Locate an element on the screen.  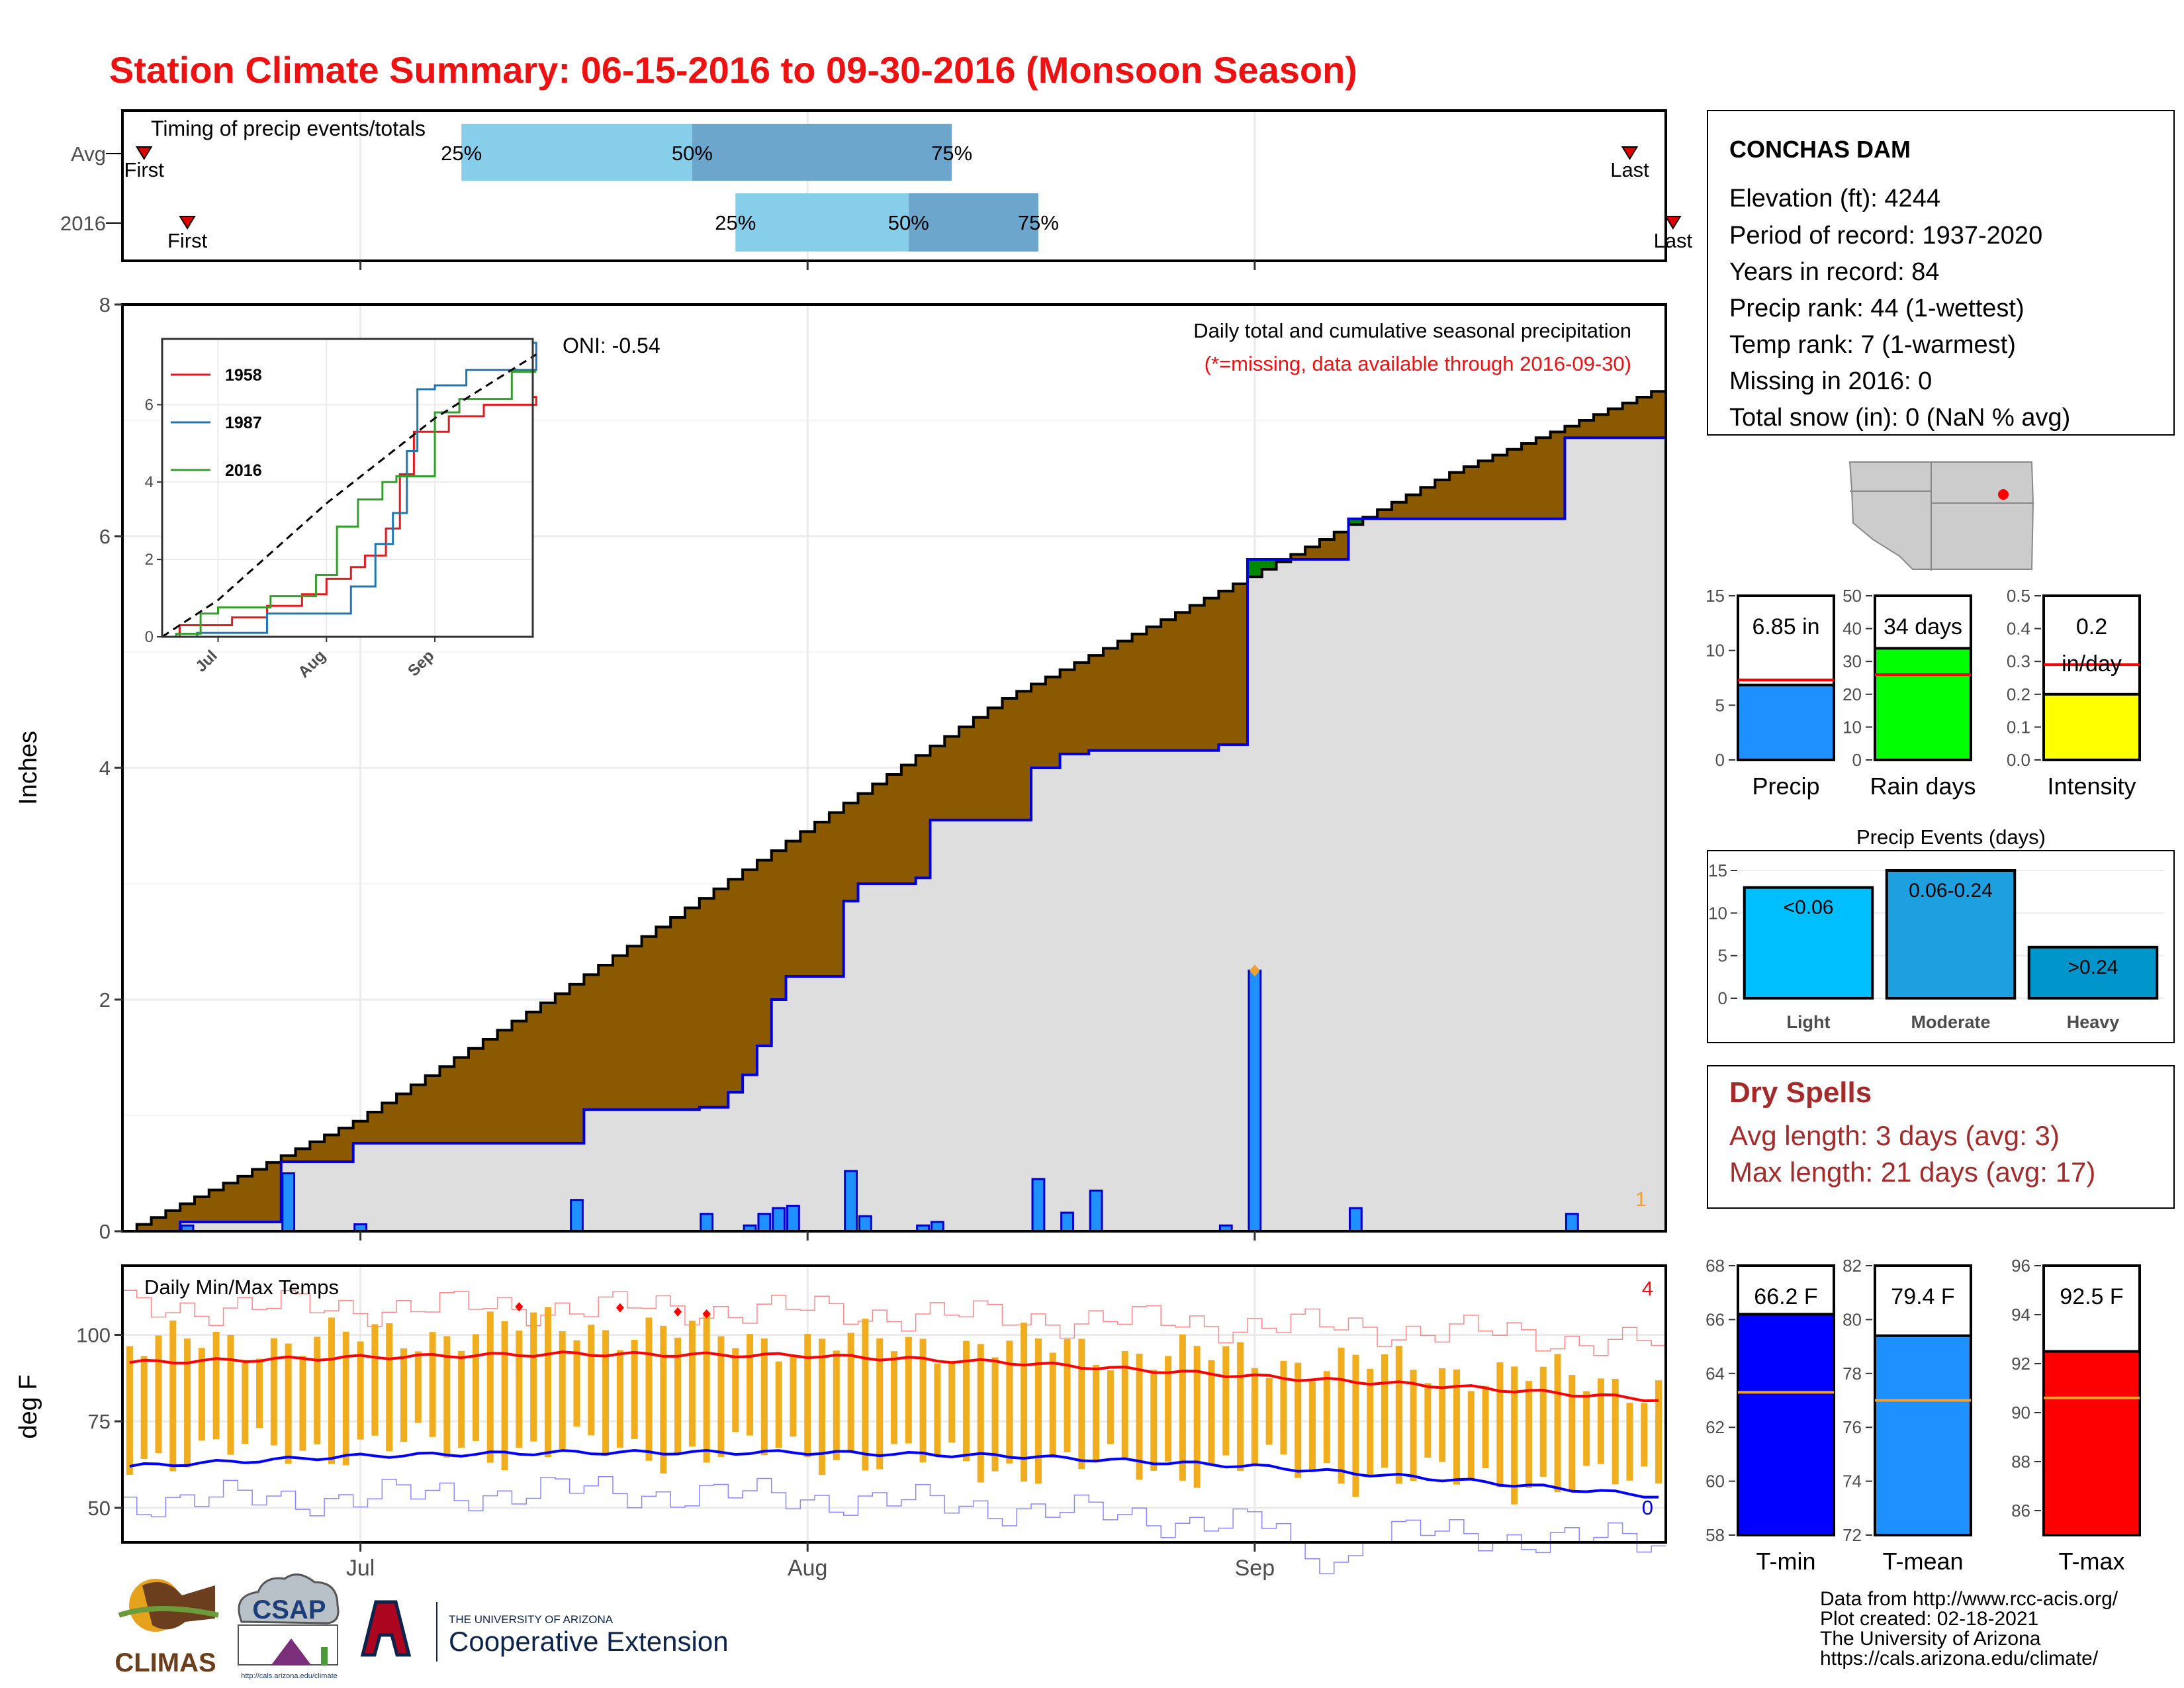
summary-bar-rain-days: 0 10 20 30 40 50 34 days Rain days is located at coordinates (1909, 693).